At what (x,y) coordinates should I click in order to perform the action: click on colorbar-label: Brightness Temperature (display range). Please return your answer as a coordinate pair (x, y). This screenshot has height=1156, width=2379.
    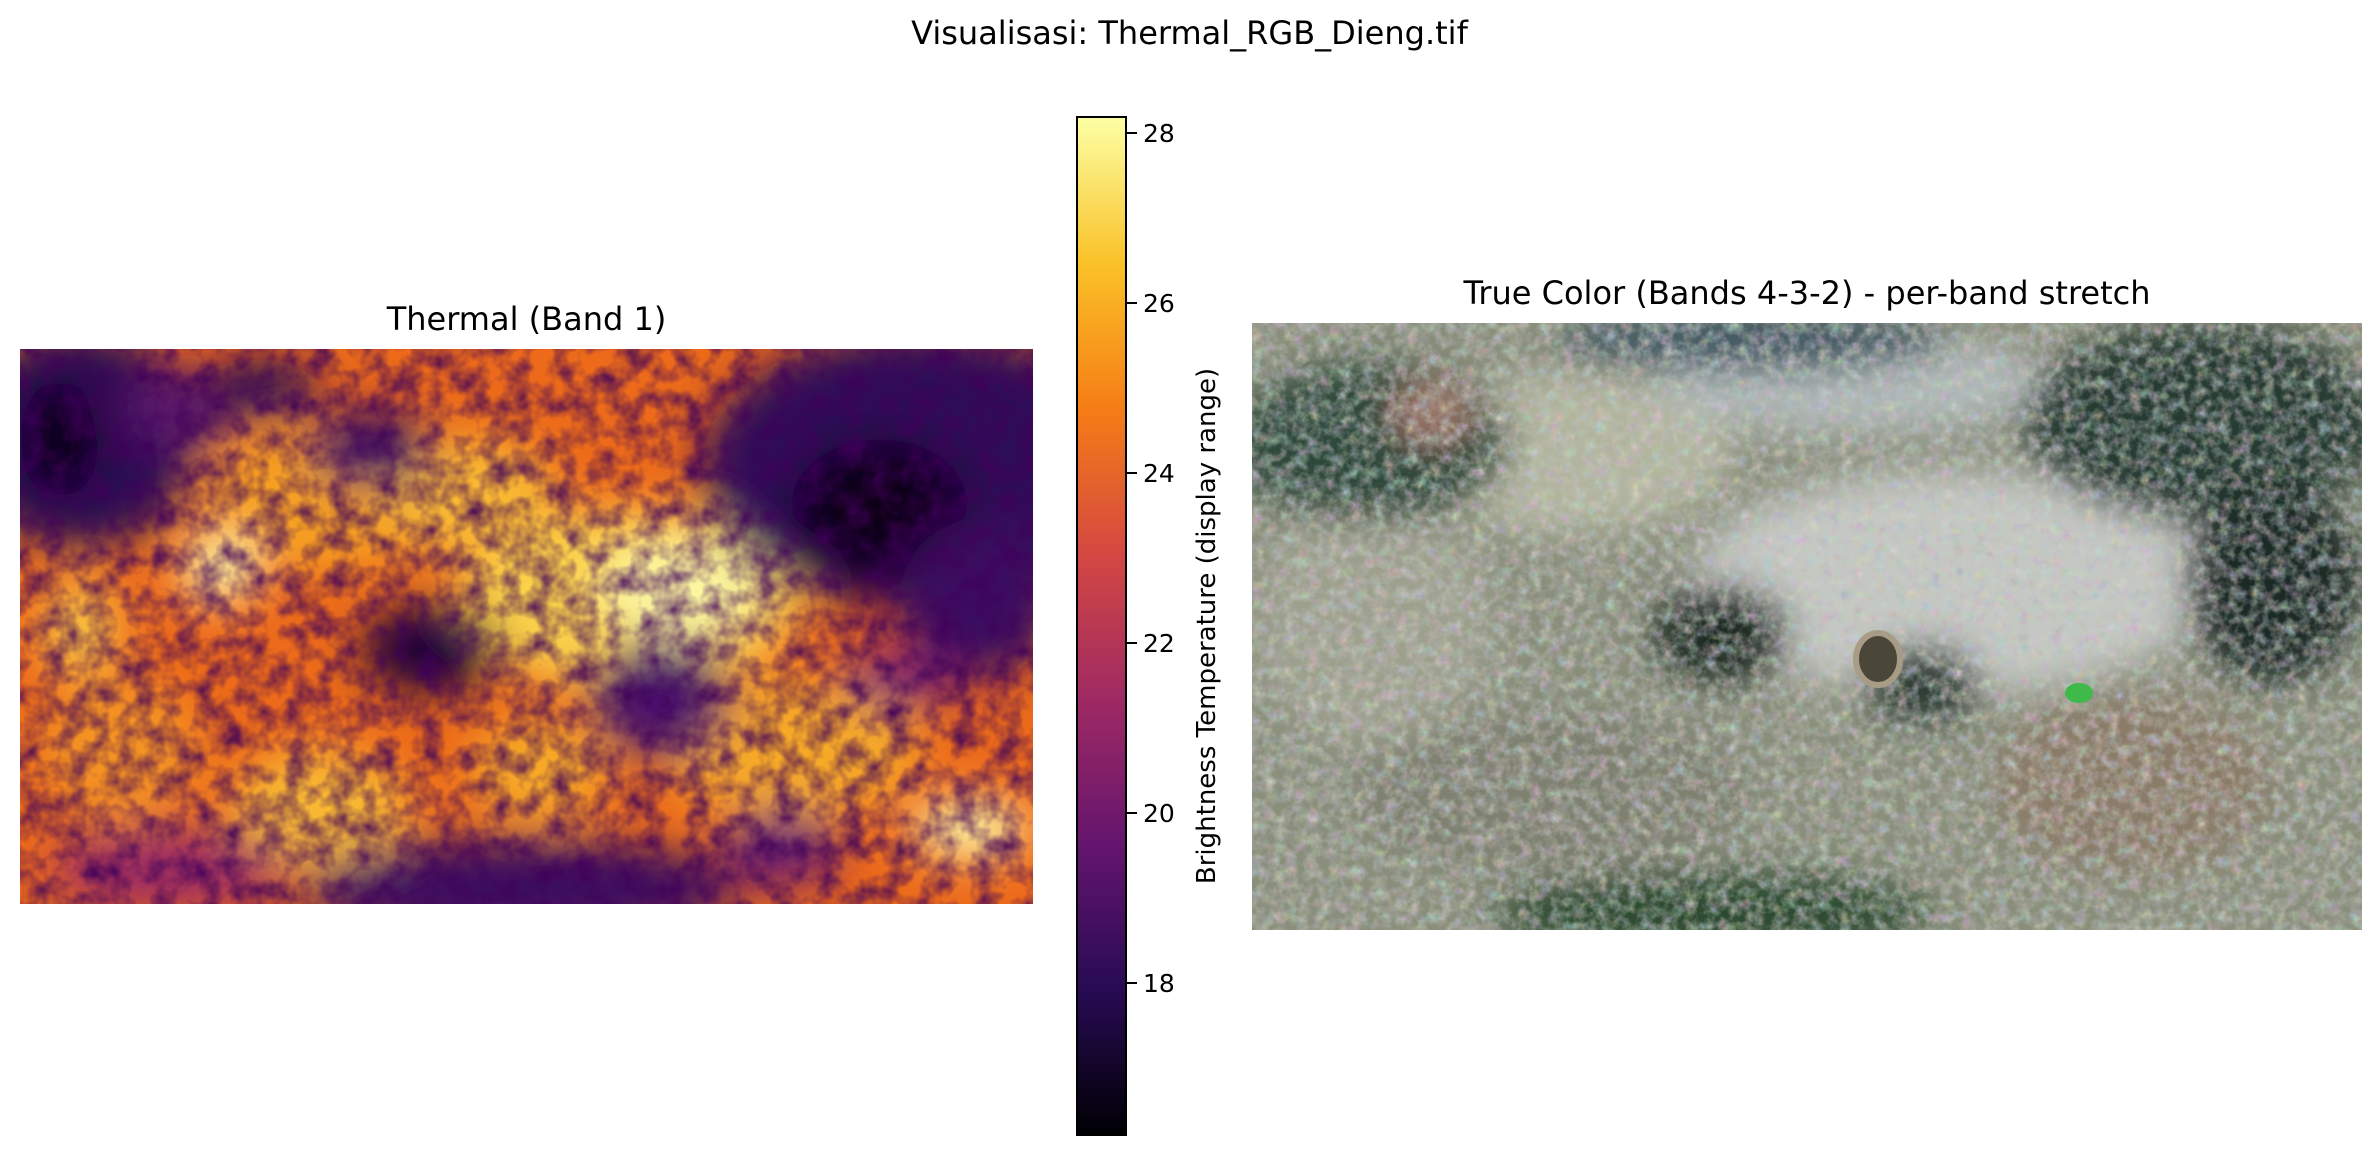
    Looking at the image, I should click on (1207, 626).